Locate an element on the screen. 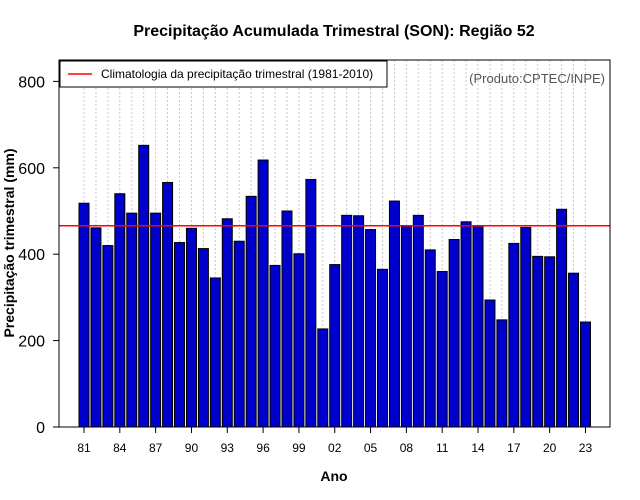 The image size is (640, 500). bar-2017 is located at coordinates (514, 335).